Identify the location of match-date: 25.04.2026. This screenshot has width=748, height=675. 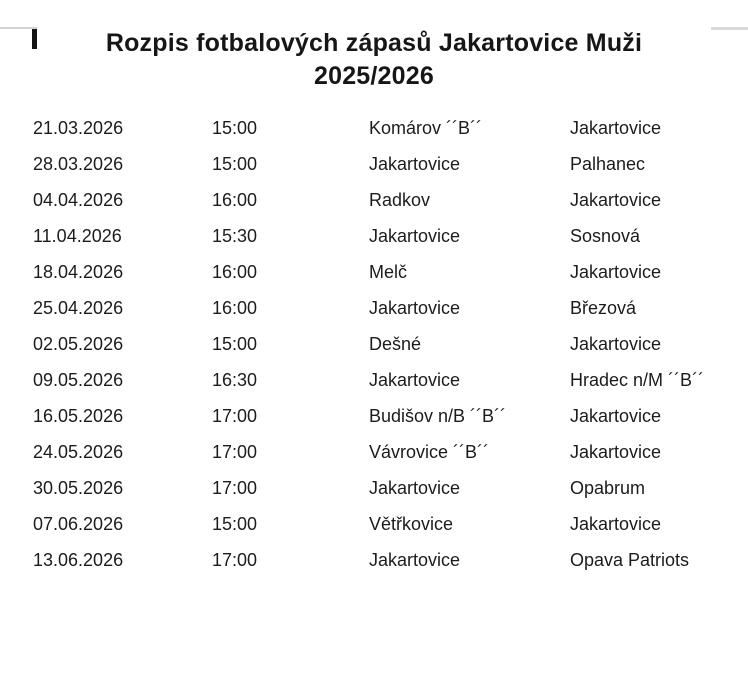
(78, 307).